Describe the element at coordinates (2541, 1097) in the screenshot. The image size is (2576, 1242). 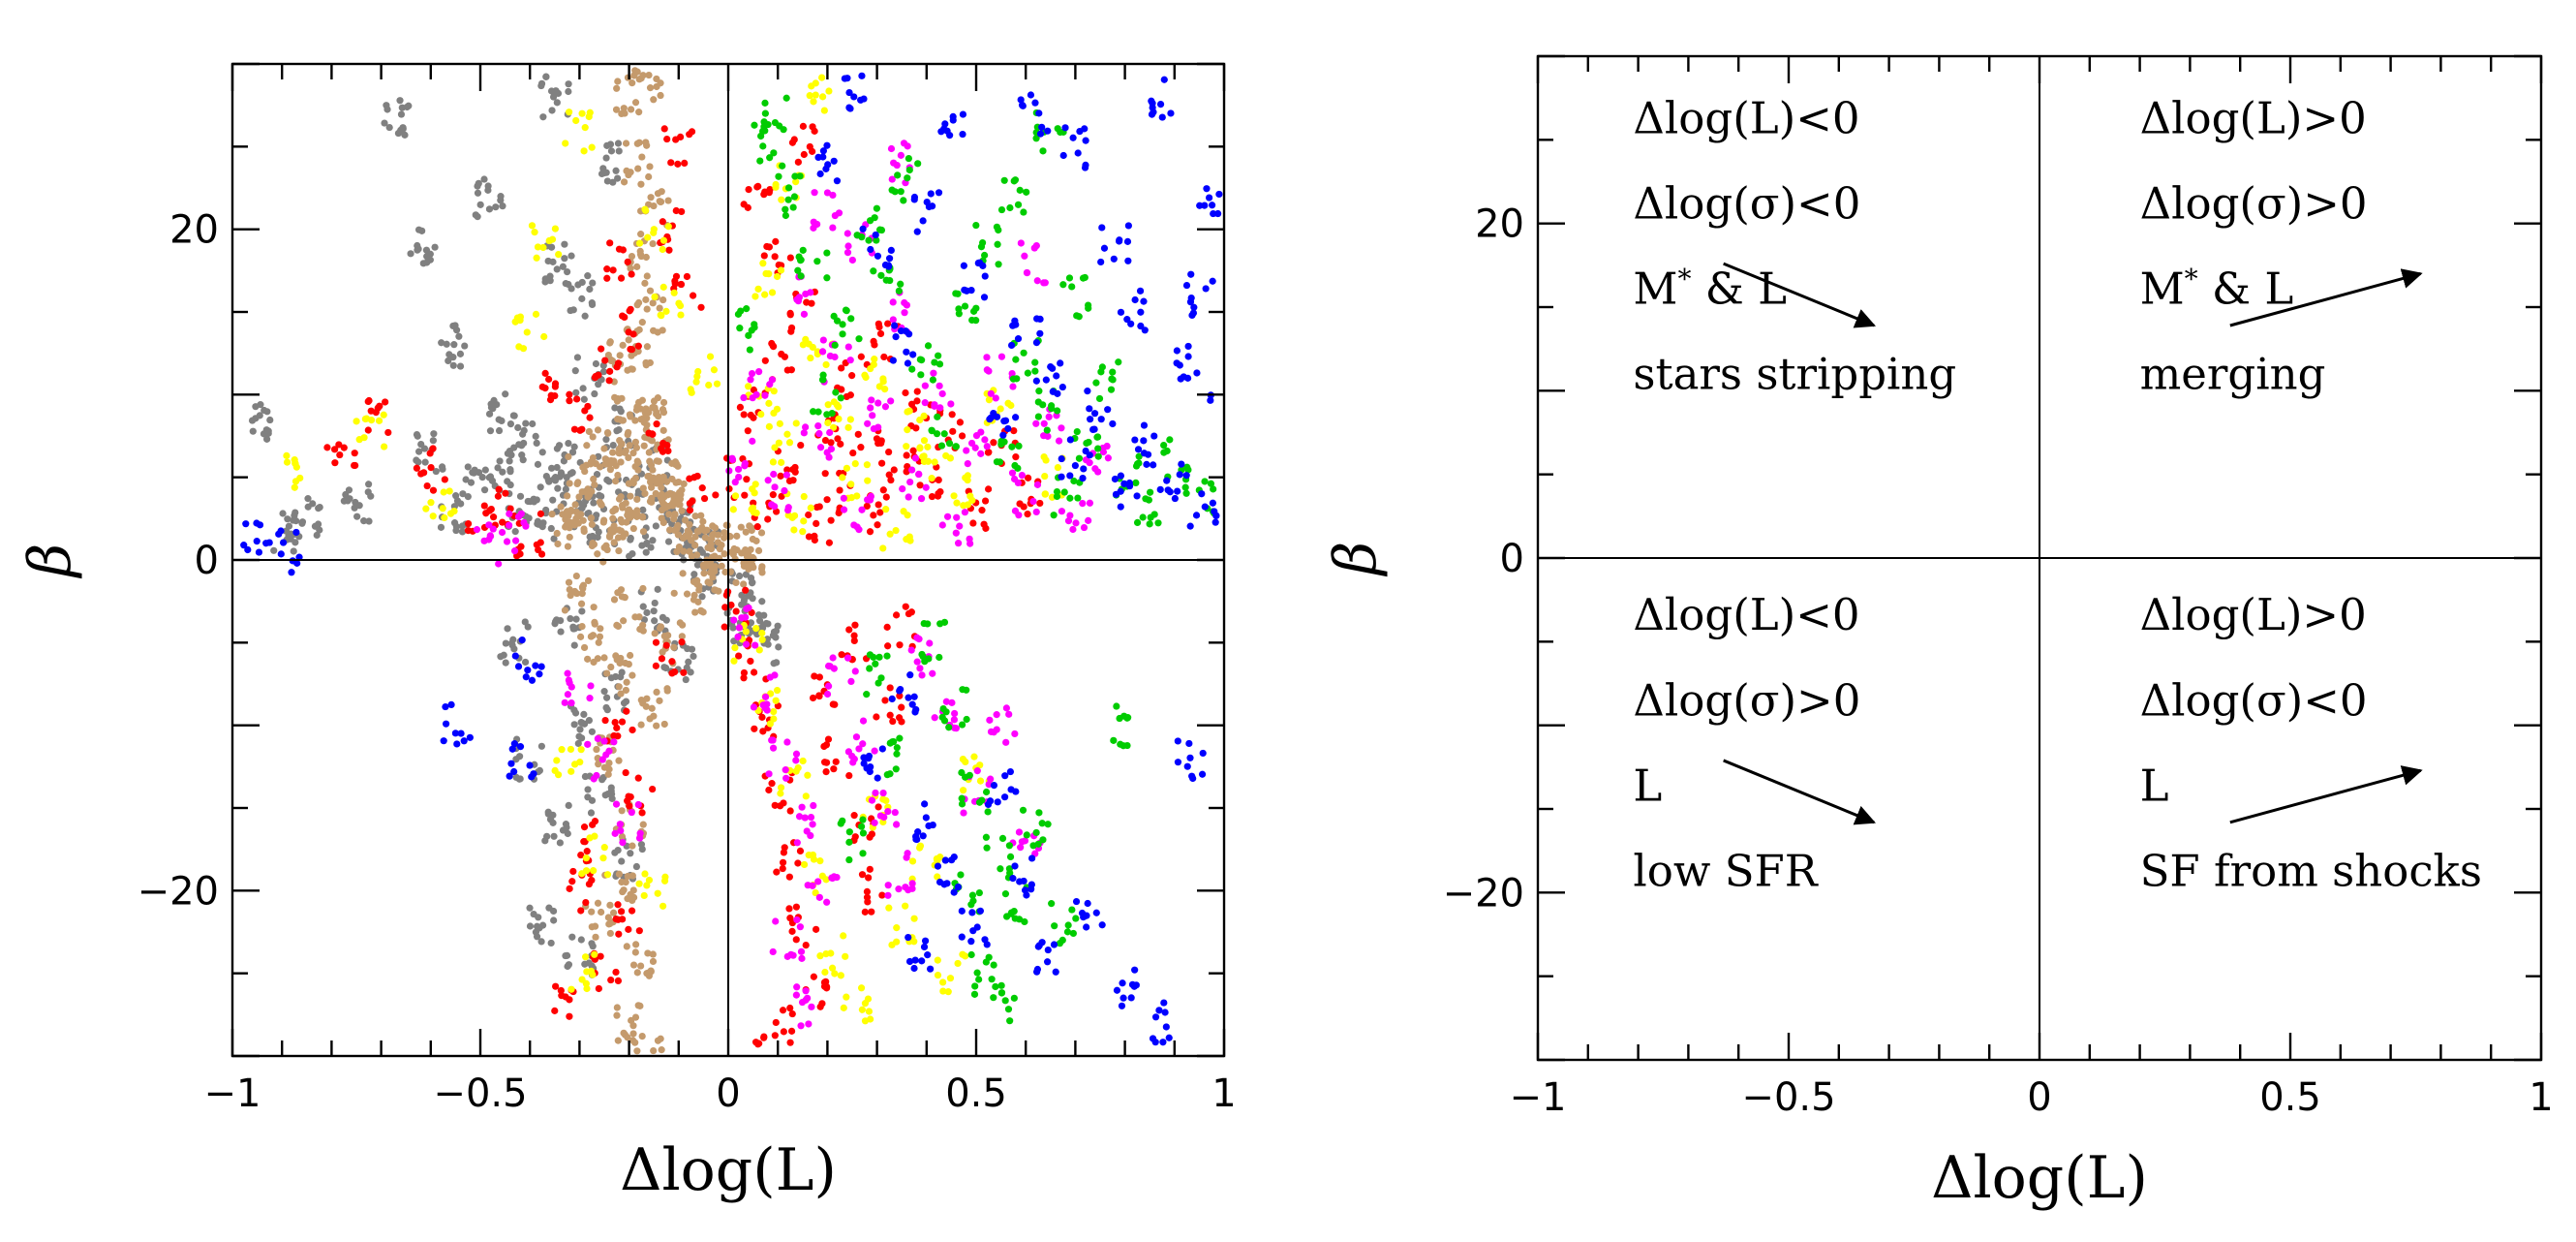
I see `x-tick-label: 1` at that location.